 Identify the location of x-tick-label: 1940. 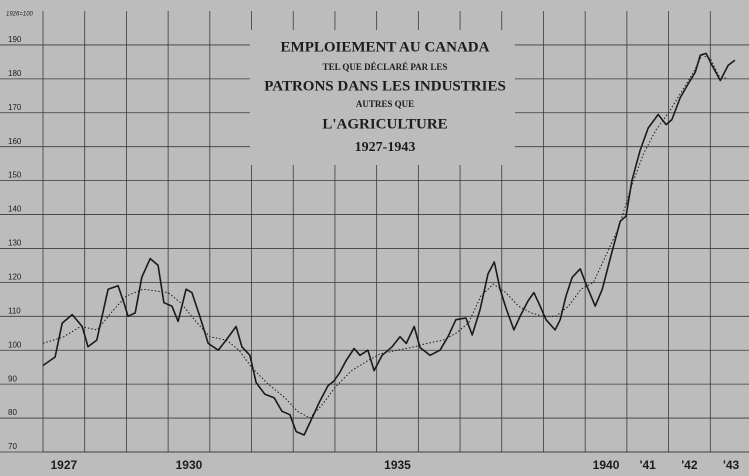
(606, 465).